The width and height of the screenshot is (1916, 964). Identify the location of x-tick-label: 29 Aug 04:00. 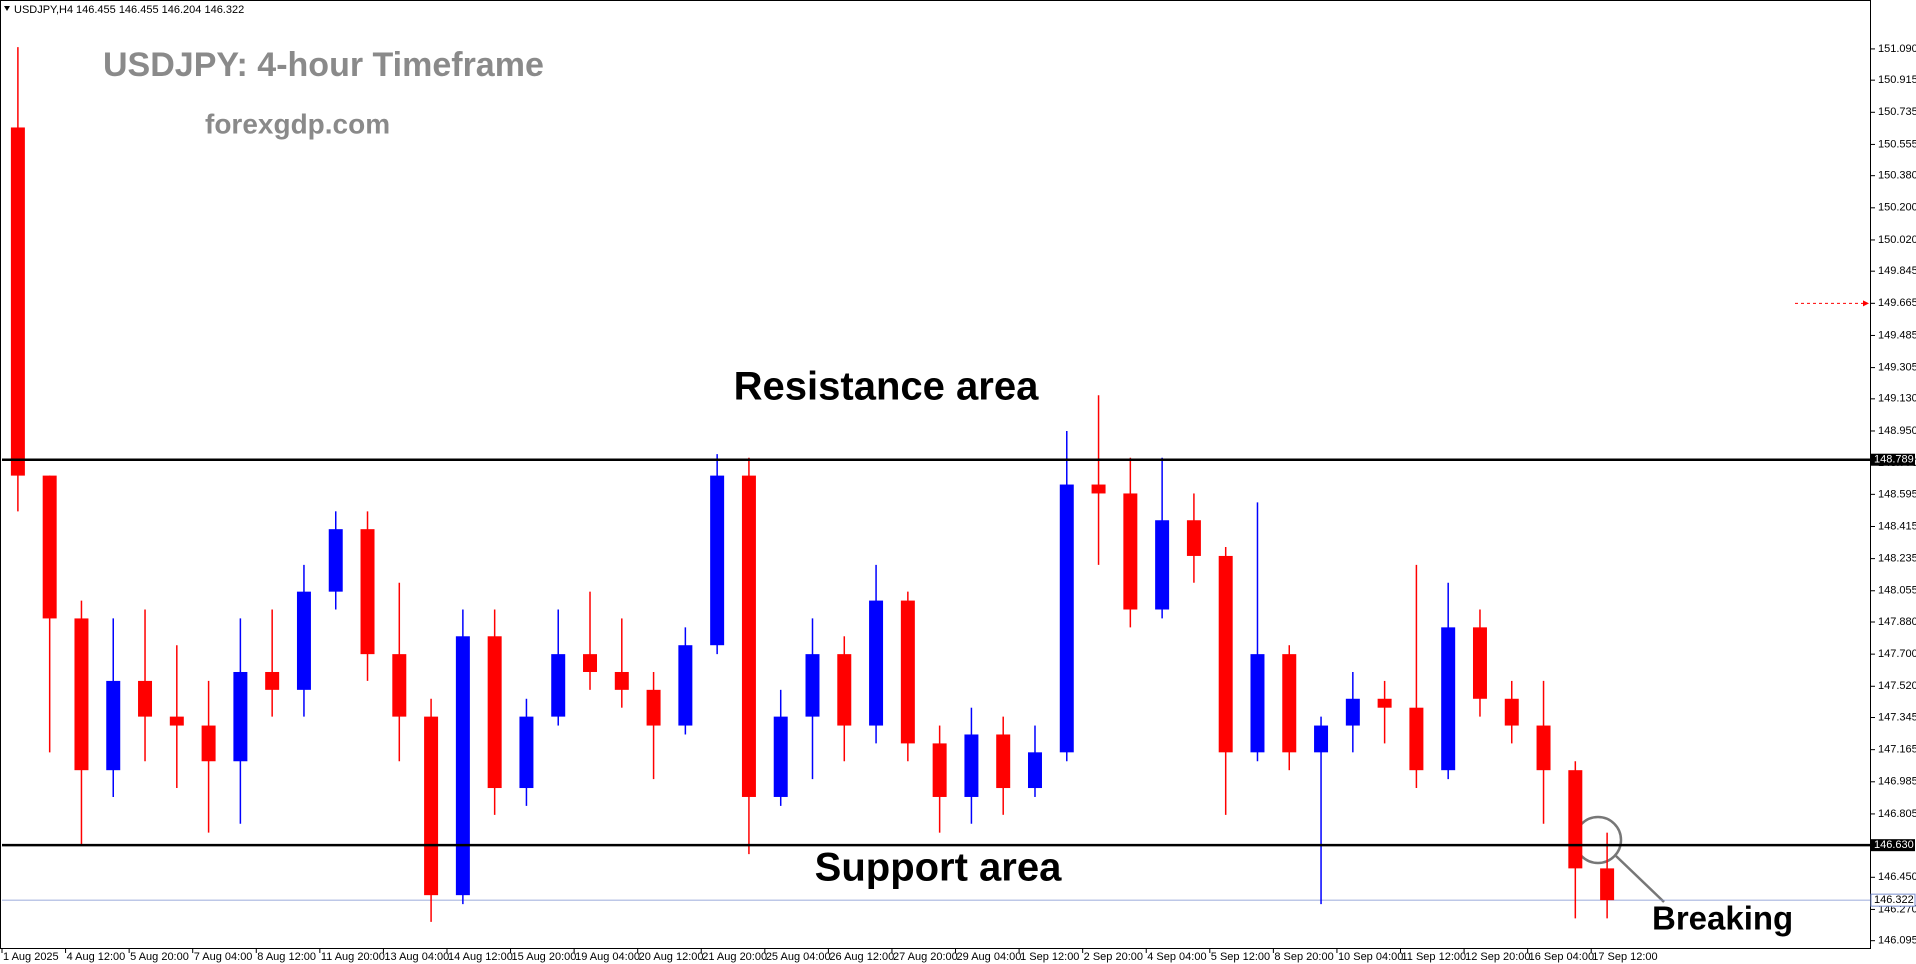
(989, 957).